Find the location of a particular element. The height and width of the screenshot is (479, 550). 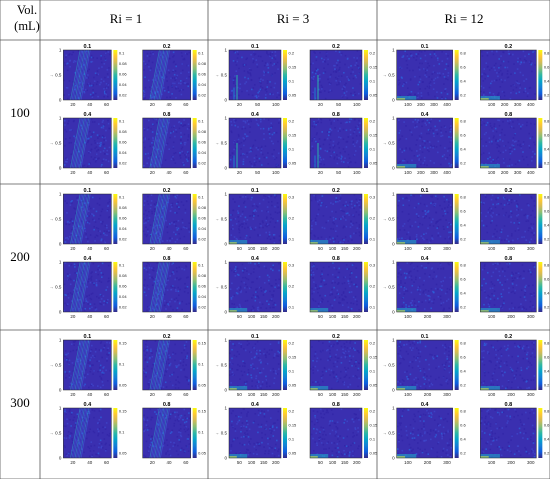

x-tick-label: 300 is located at coordinates (447, 316).